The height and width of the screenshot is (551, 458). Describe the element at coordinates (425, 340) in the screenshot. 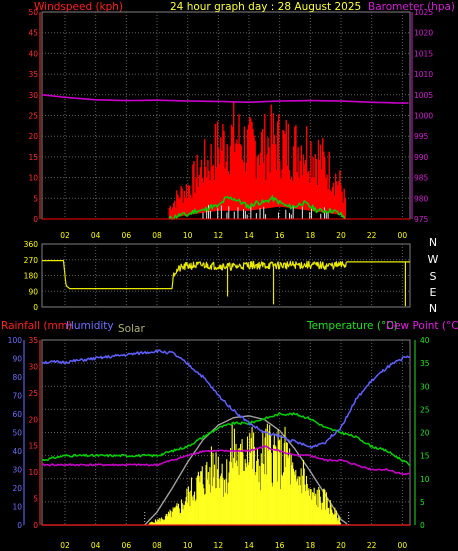

I see `temperature-tick-label: 40` at that location.